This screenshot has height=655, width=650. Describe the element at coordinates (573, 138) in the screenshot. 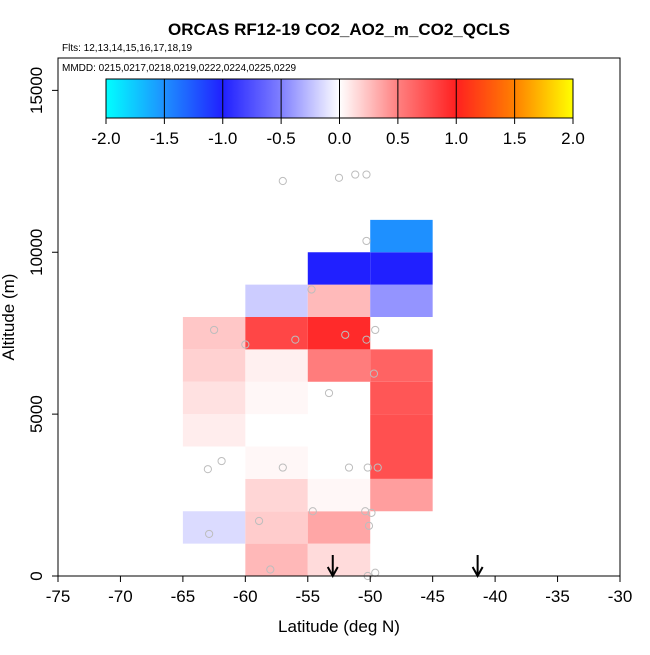

I see `colorbar-tick-label: 2.0` at that location.